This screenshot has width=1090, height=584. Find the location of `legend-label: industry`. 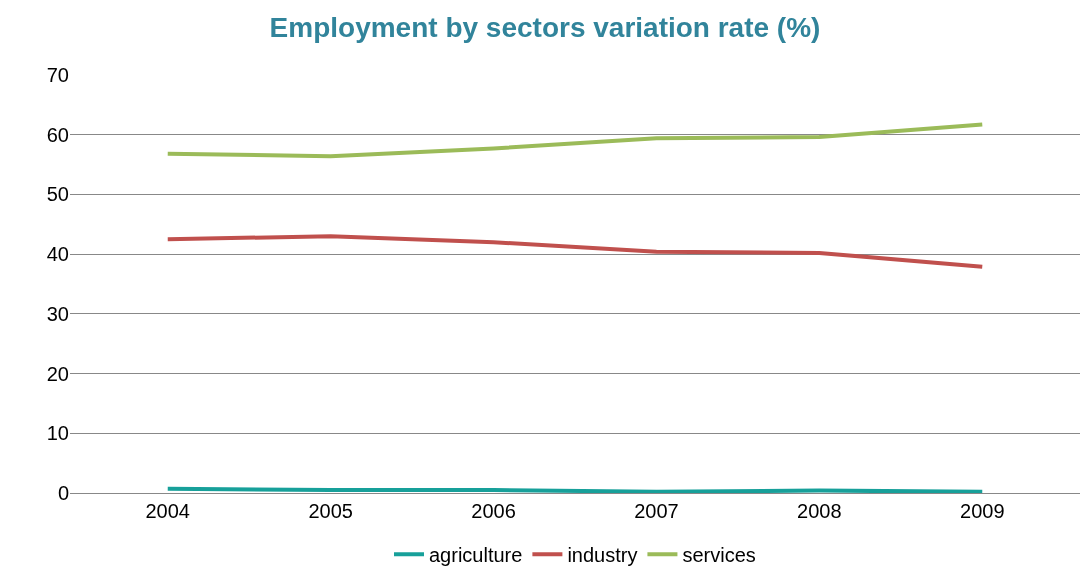

legend-label: industry is located at coordinates (602, 555).